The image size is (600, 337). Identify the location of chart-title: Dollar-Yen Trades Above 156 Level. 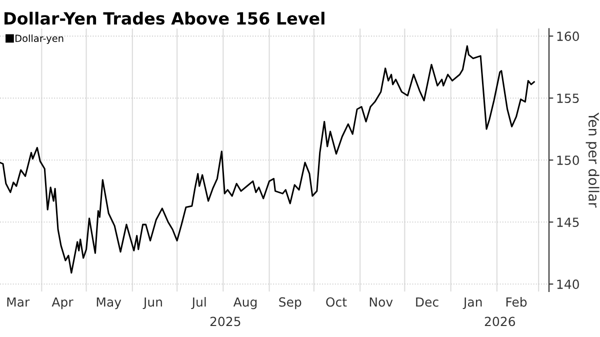
(164, 18).